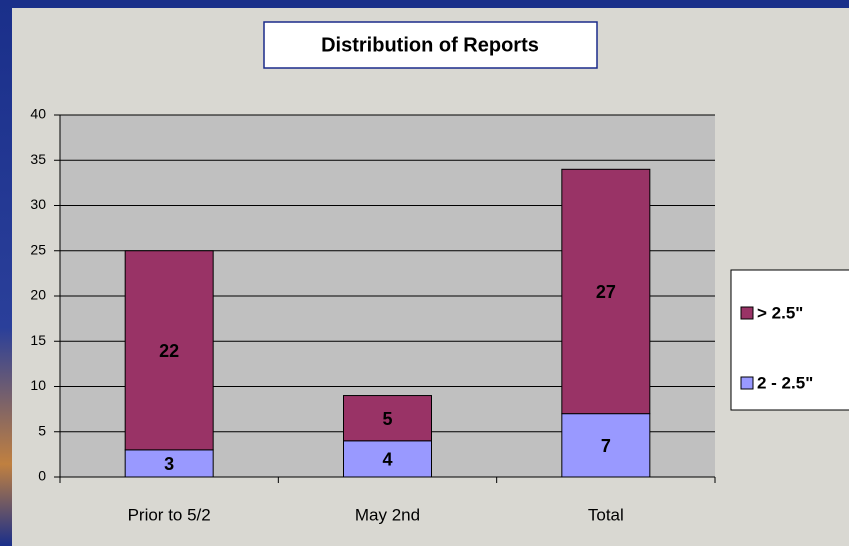 This screenshot has height=551, width=849. Describe the element at coordinates (38, 340) in the screenshot. I see `y-tick-label: 15` at that location.